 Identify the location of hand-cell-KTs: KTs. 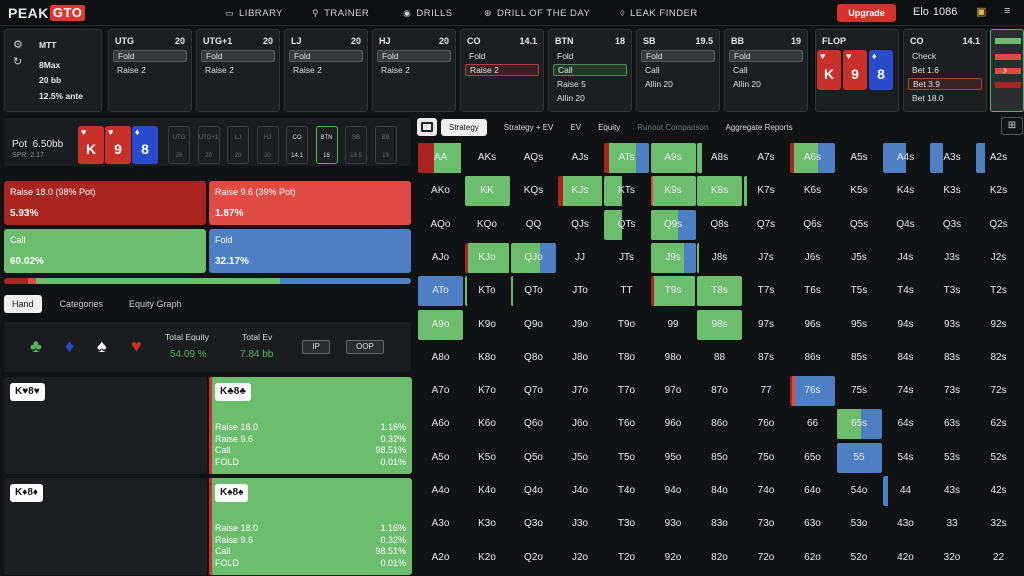
(626, 191).